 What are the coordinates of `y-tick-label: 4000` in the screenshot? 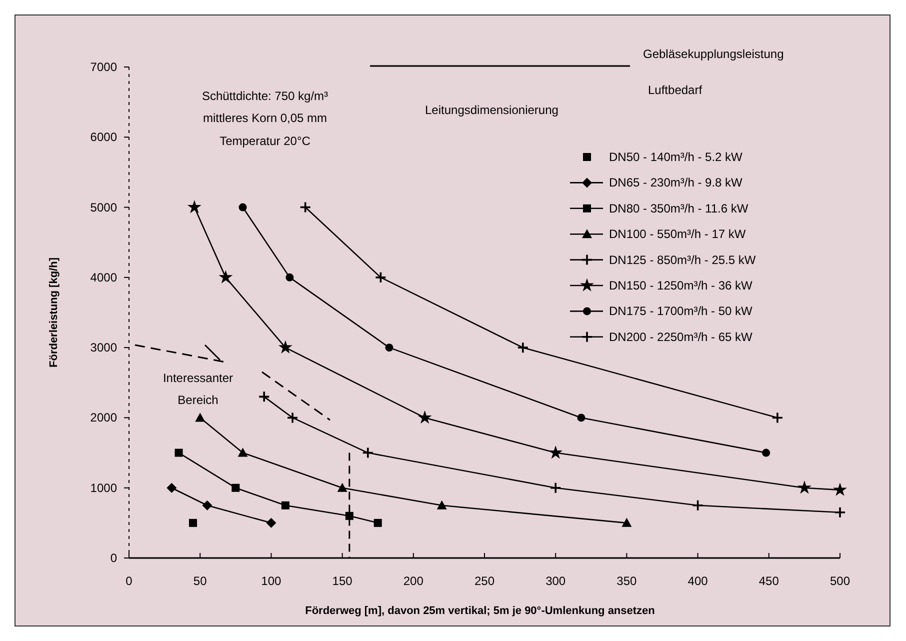 It's located at (104, 277).